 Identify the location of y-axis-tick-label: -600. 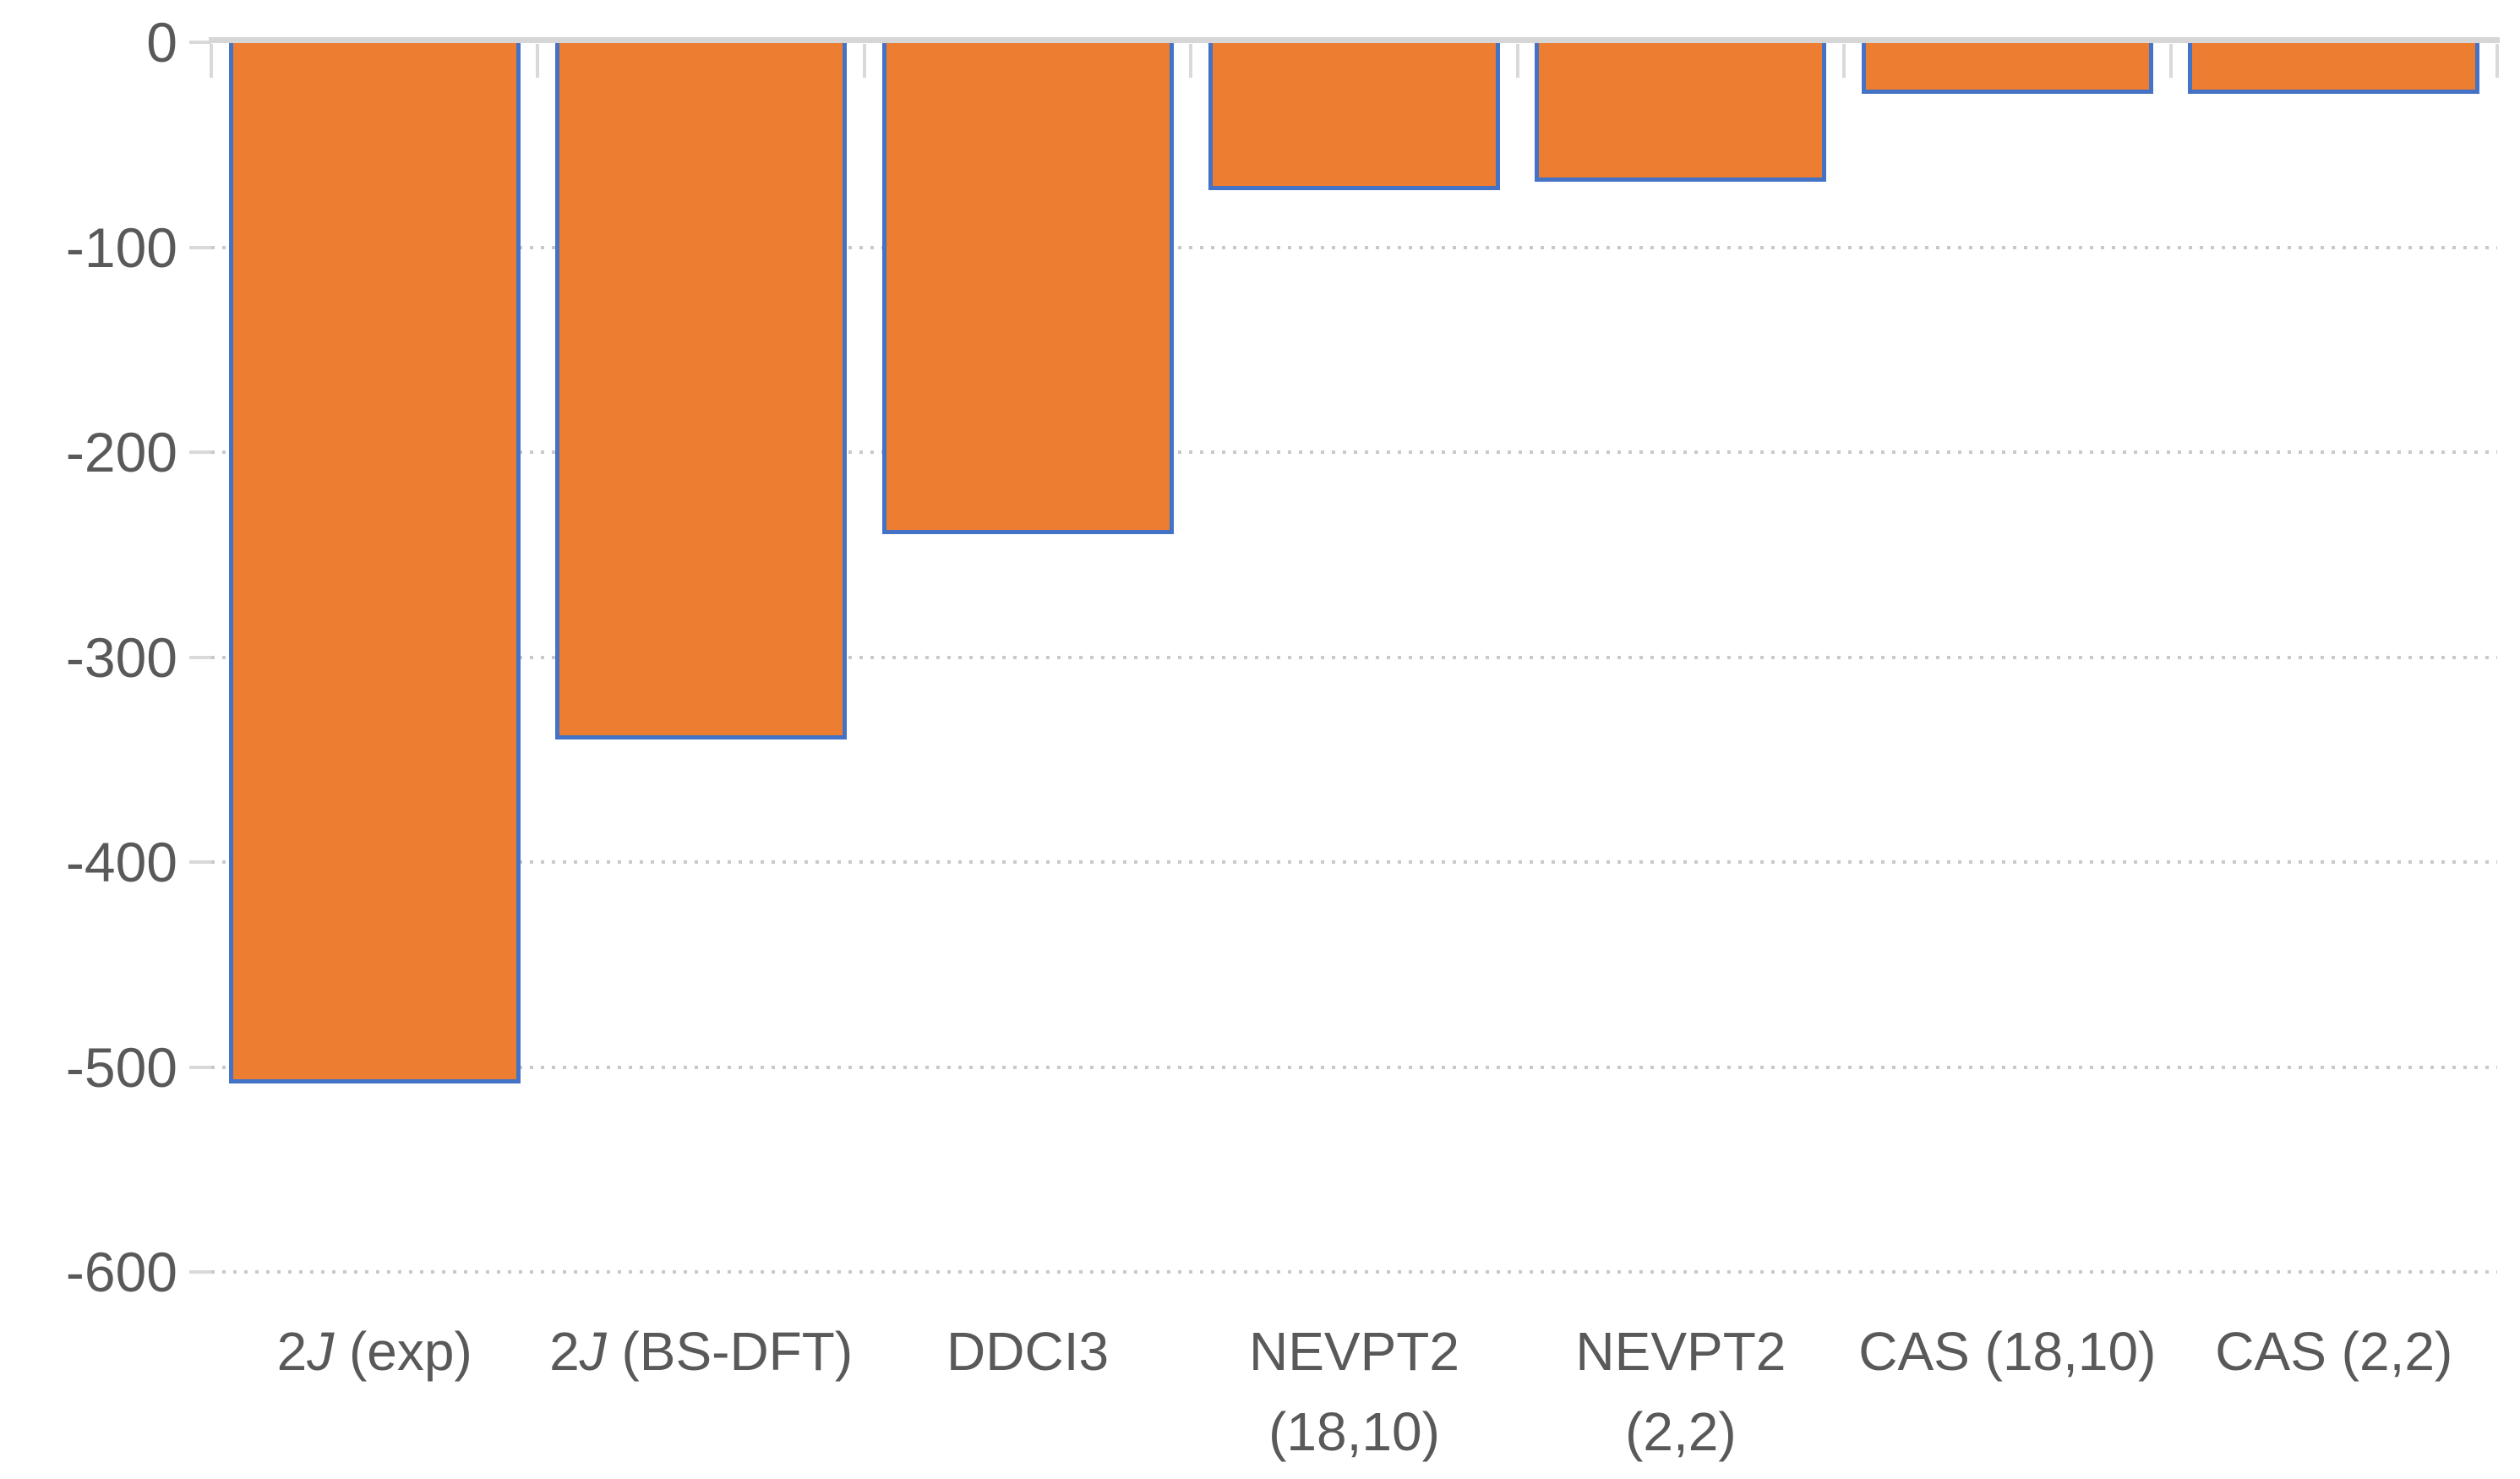
(121, 1272).